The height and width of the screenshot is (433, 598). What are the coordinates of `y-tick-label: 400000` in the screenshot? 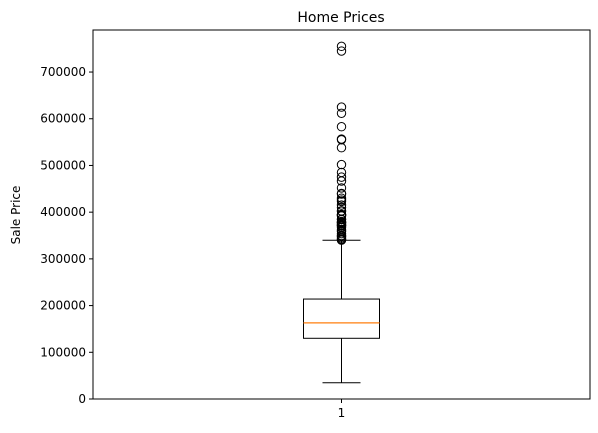 It's located at (63, 212).